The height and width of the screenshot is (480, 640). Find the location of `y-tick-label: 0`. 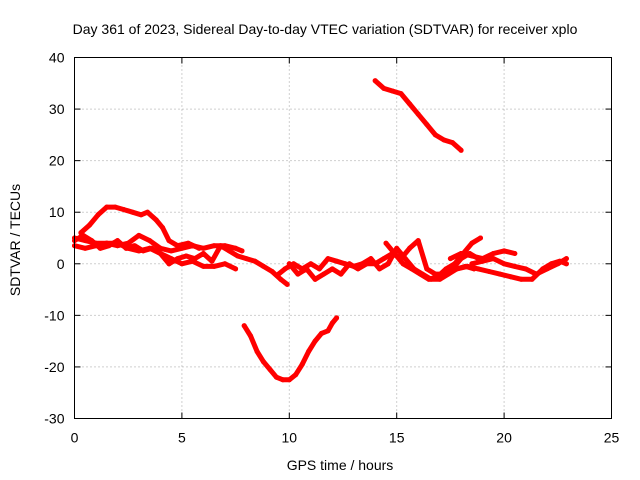

y-tick-label: 0 is located at coordinates (61, 264).